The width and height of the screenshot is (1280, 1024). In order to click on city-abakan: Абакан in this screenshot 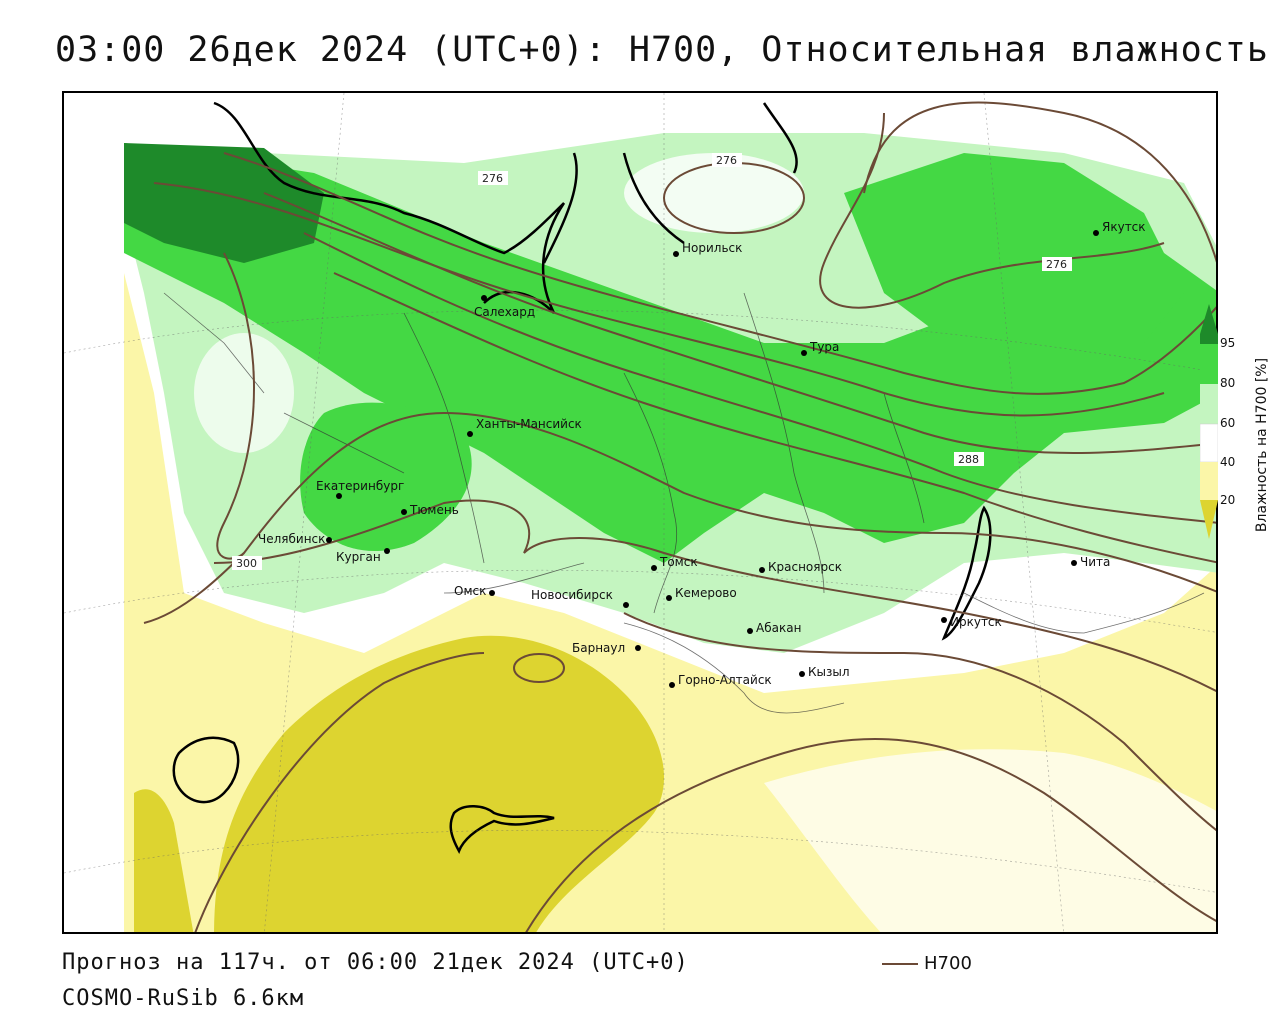, I will do `click(774, 628)`.